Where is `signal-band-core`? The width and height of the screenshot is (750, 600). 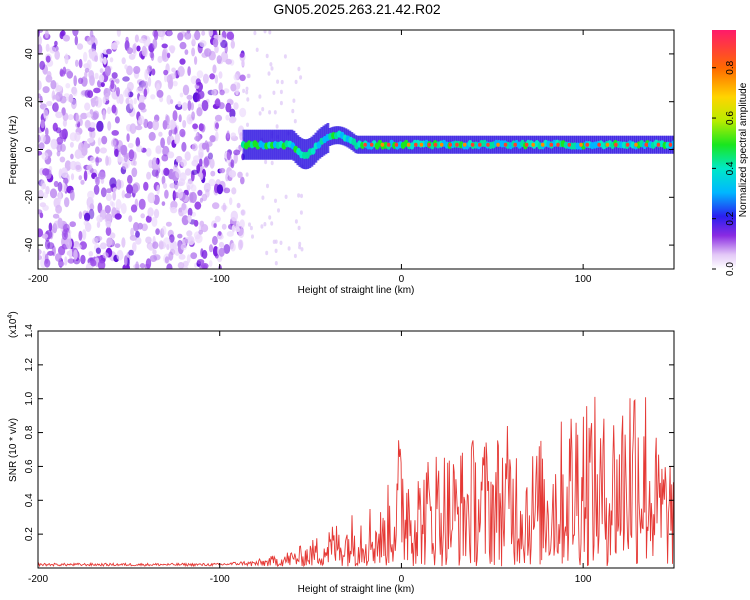
signal-band-core is located at coordinates (313, 151).